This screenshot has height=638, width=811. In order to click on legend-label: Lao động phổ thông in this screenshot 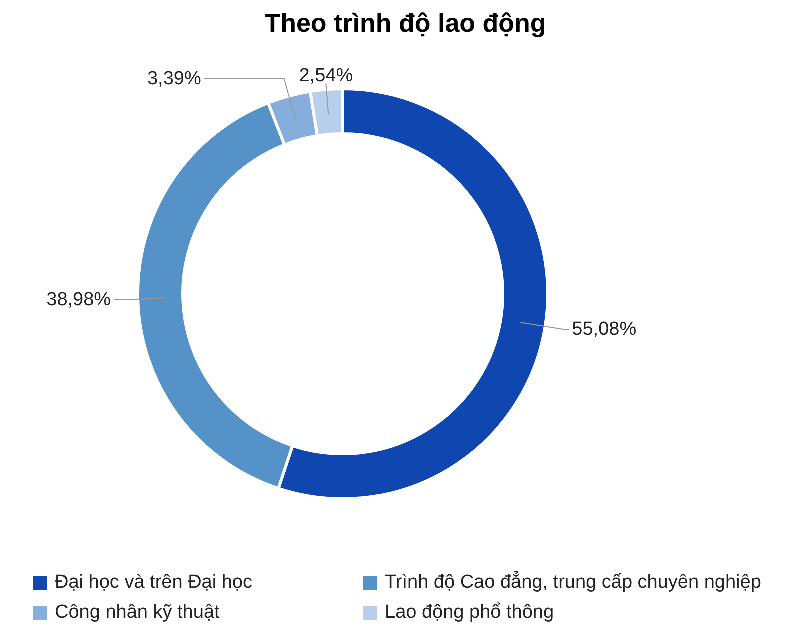, I will do `click(469, 613)`.